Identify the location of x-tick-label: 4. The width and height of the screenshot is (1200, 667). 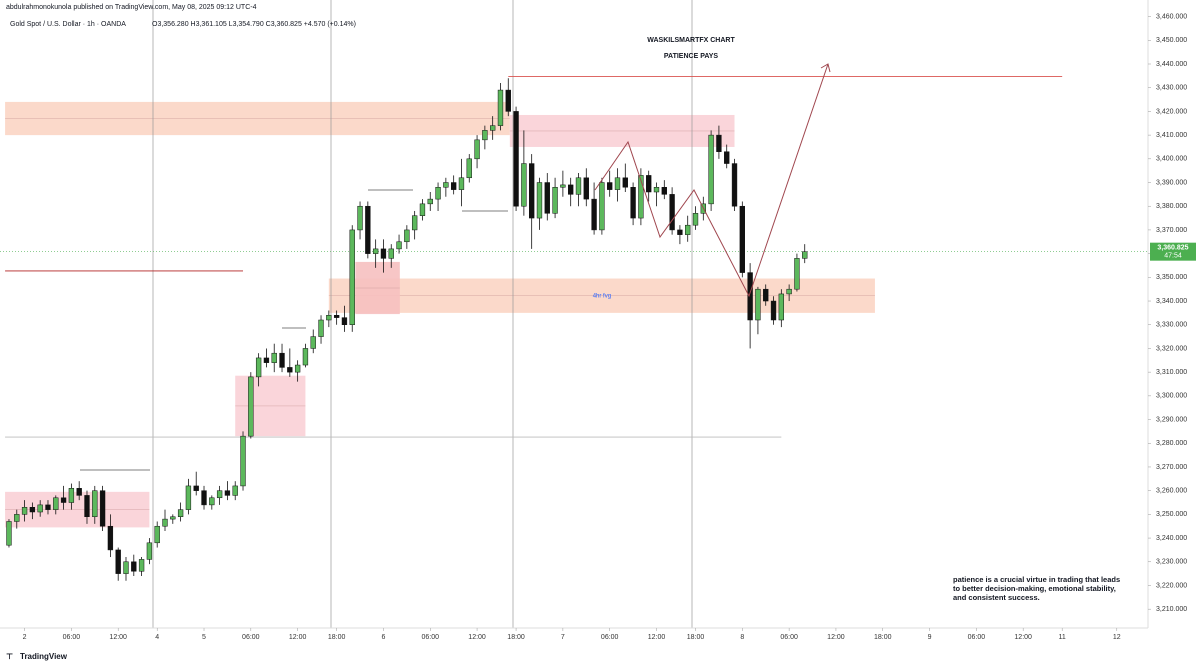
(157, 637).